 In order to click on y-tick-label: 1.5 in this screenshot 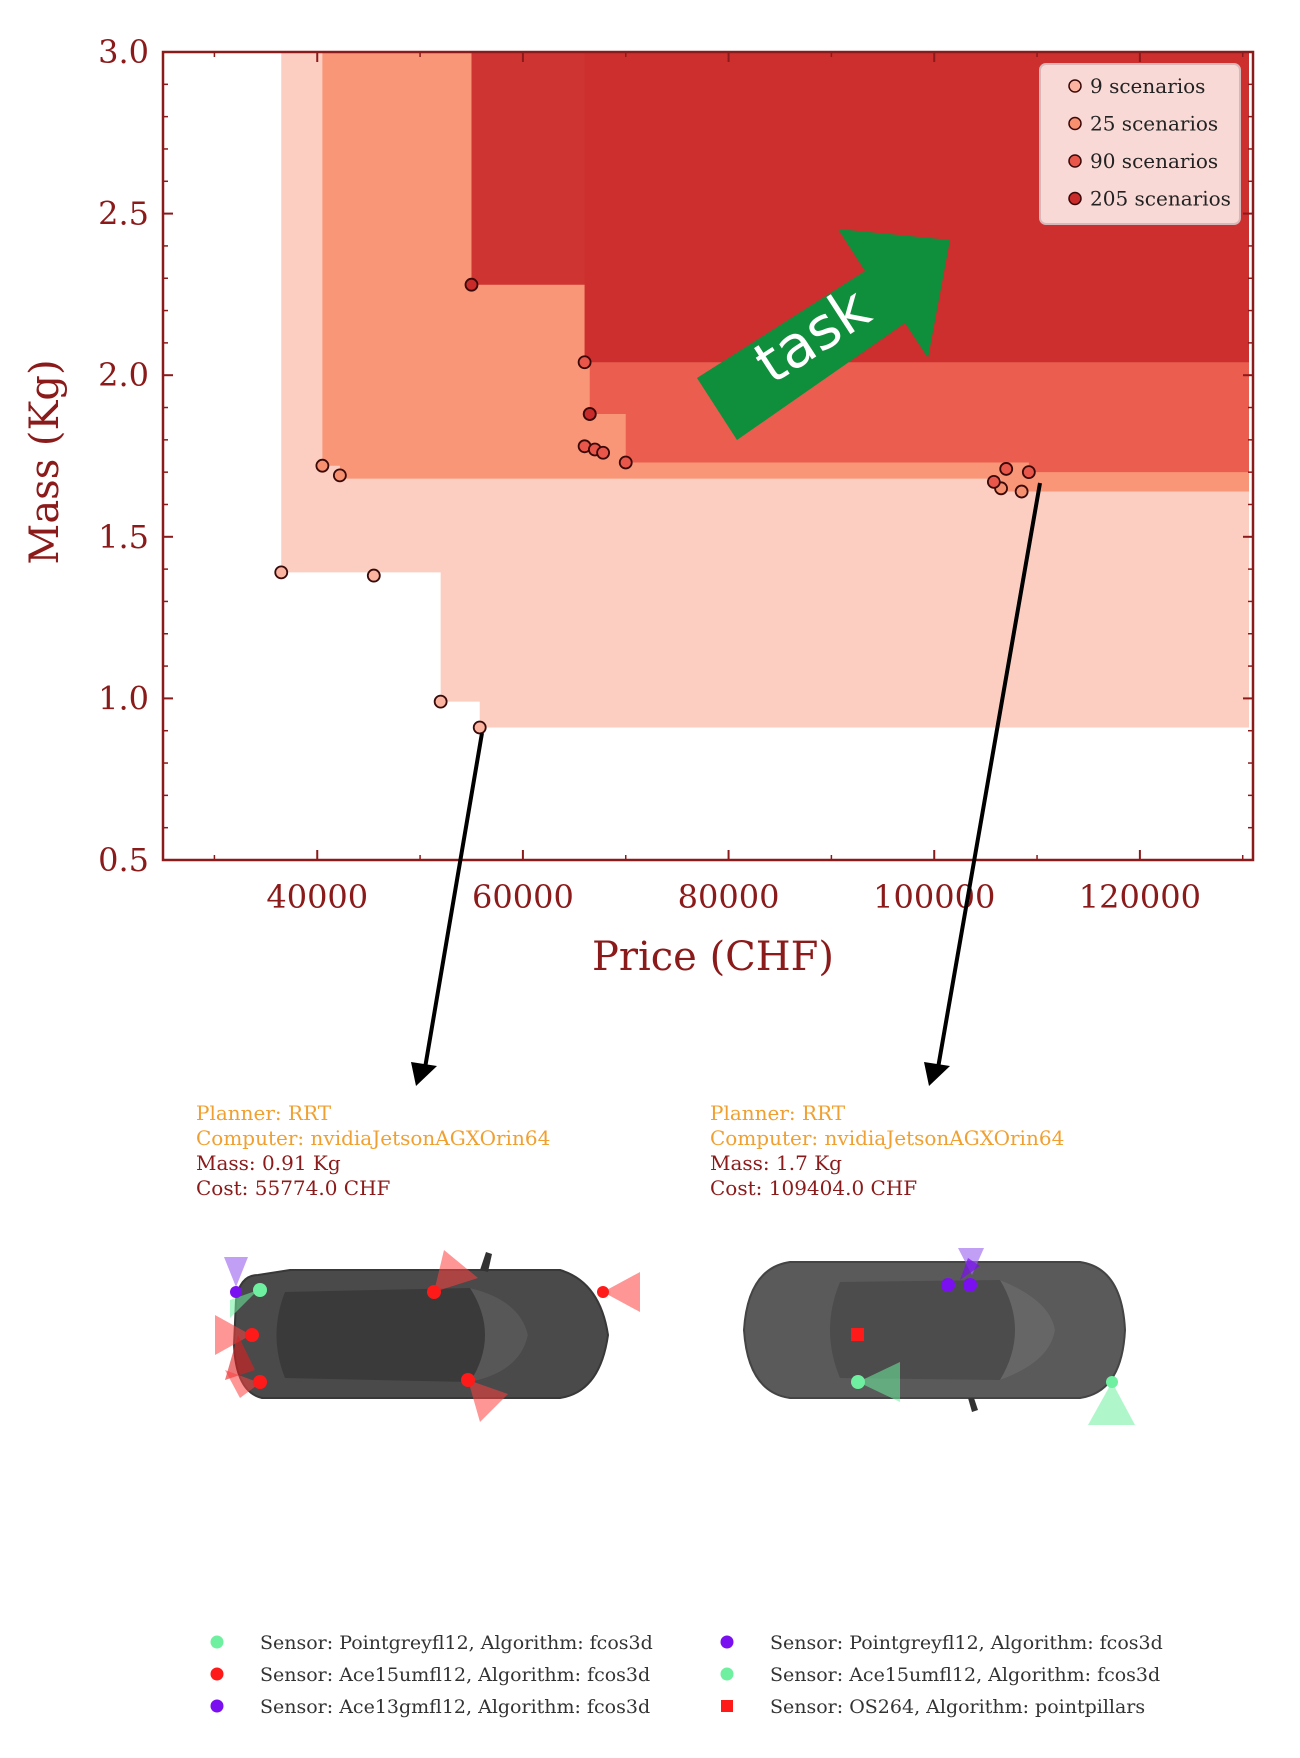, I will do `click(123, 537)`.